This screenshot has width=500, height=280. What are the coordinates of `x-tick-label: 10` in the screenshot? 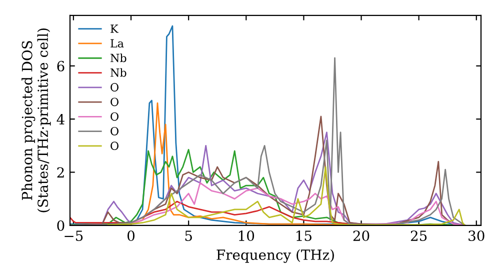 It's located at (246, 236).